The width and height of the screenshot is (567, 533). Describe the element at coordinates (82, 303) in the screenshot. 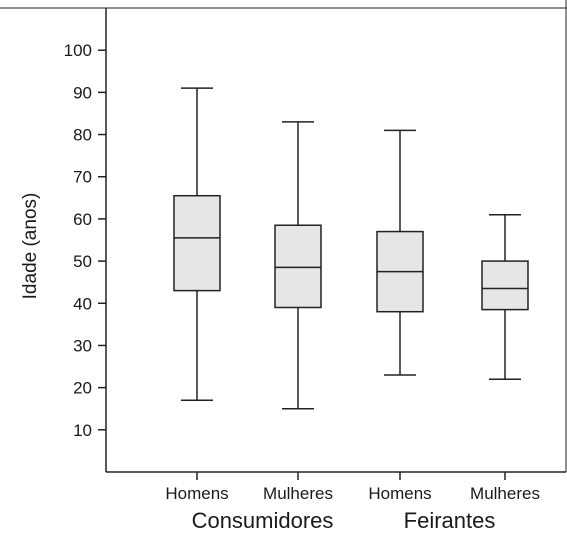

I see `y-tick-label: 40` at that location.